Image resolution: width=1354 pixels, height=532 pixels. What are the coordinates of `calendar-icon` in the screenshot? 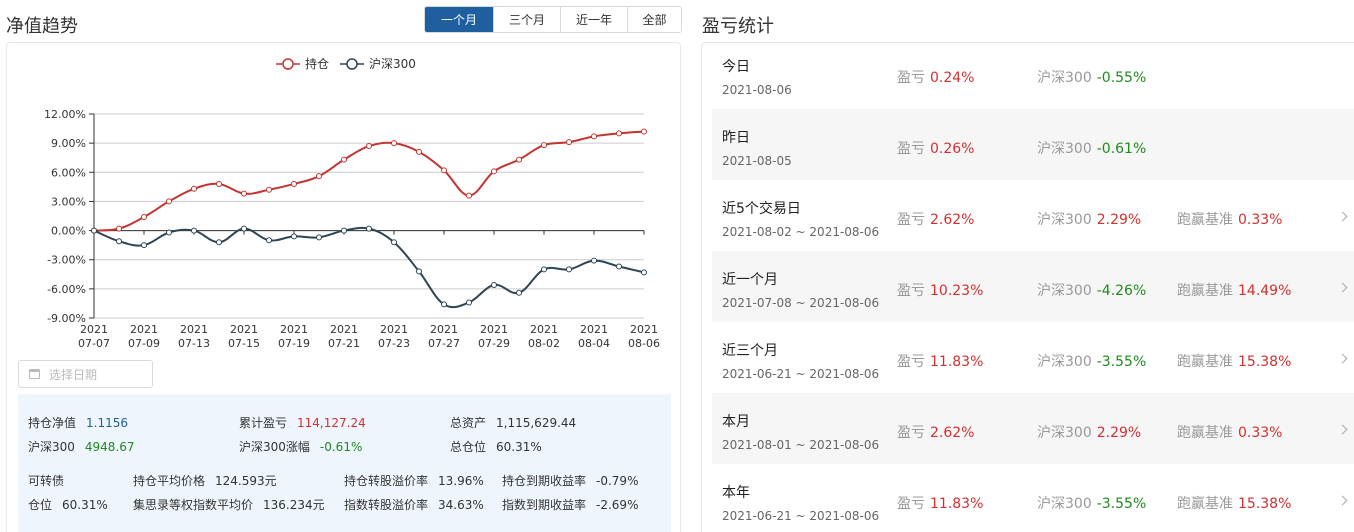 It's located at (34, 374).